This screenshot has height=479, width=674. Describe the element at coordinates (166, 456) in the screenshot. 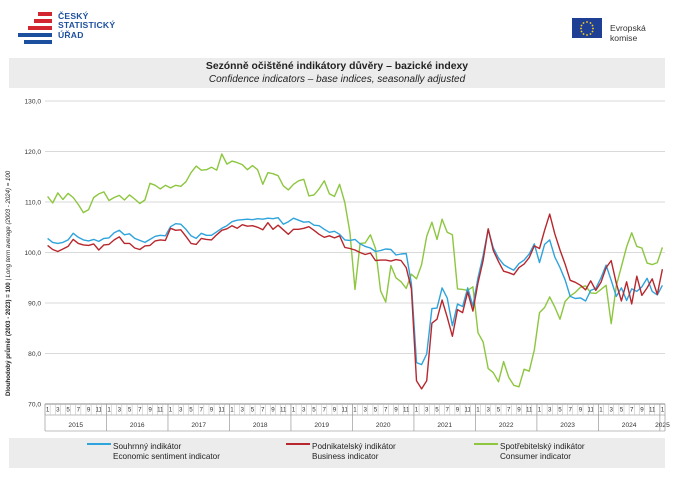

I see `legend-label-economic-en: Economic sentiment indicator` at that location.